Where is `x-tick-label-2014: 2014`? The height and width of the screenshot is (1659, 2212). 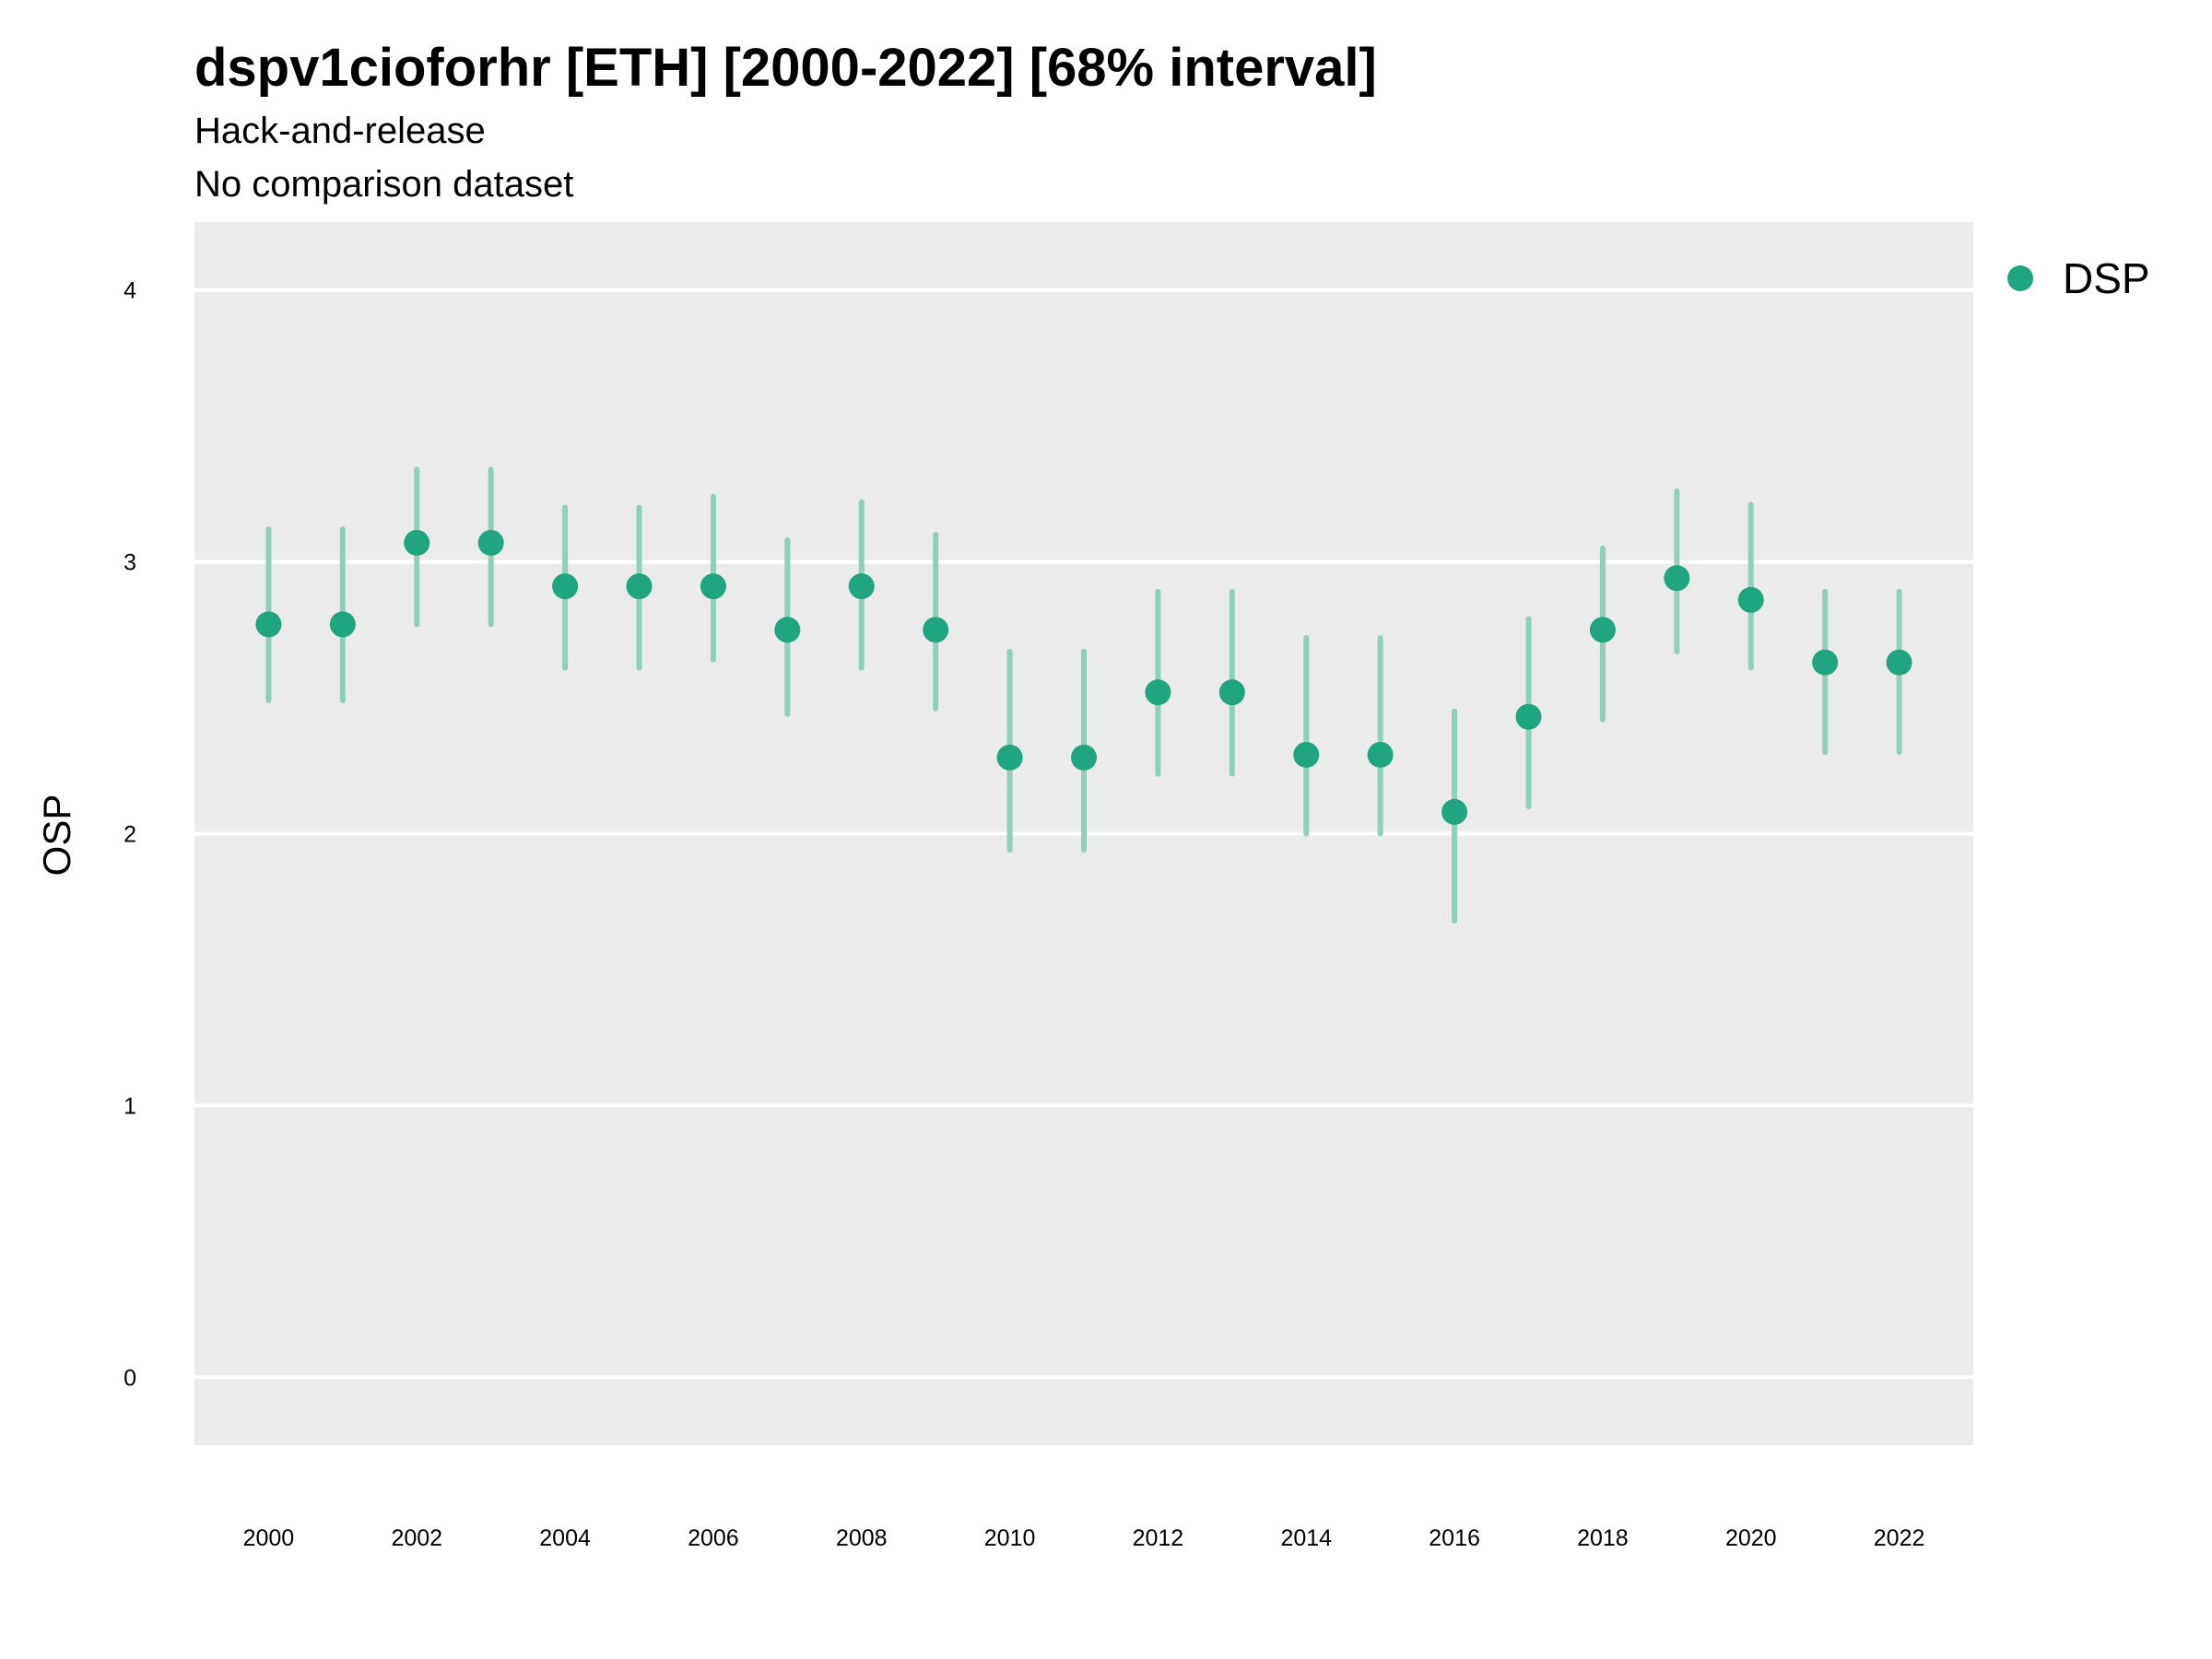 x-tick-label-2014: 2014 is located at coordinates (1306, 1538).